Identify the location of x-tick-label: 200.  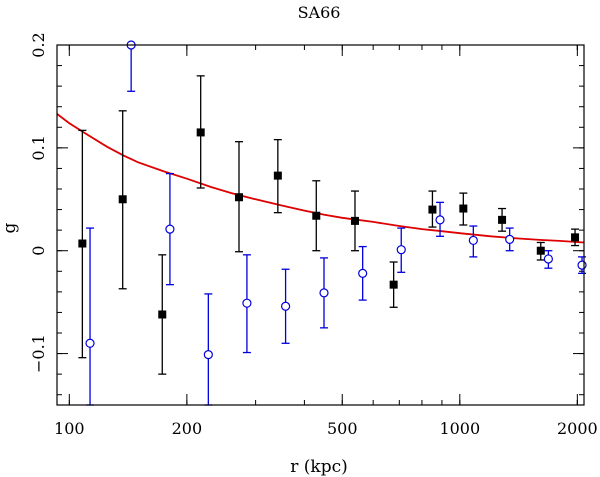
(187, 428).